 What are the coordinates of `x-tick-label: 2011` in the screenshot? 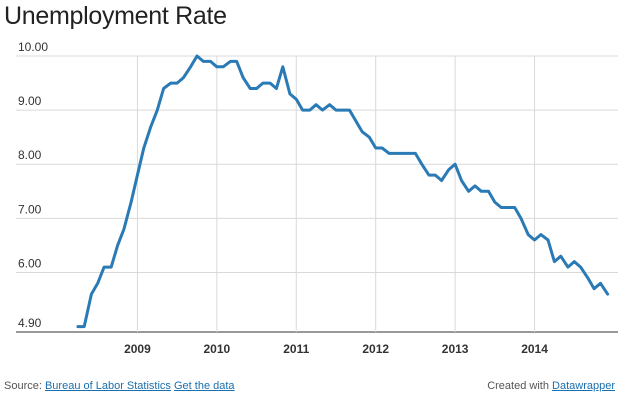 It's located at (296, 349).